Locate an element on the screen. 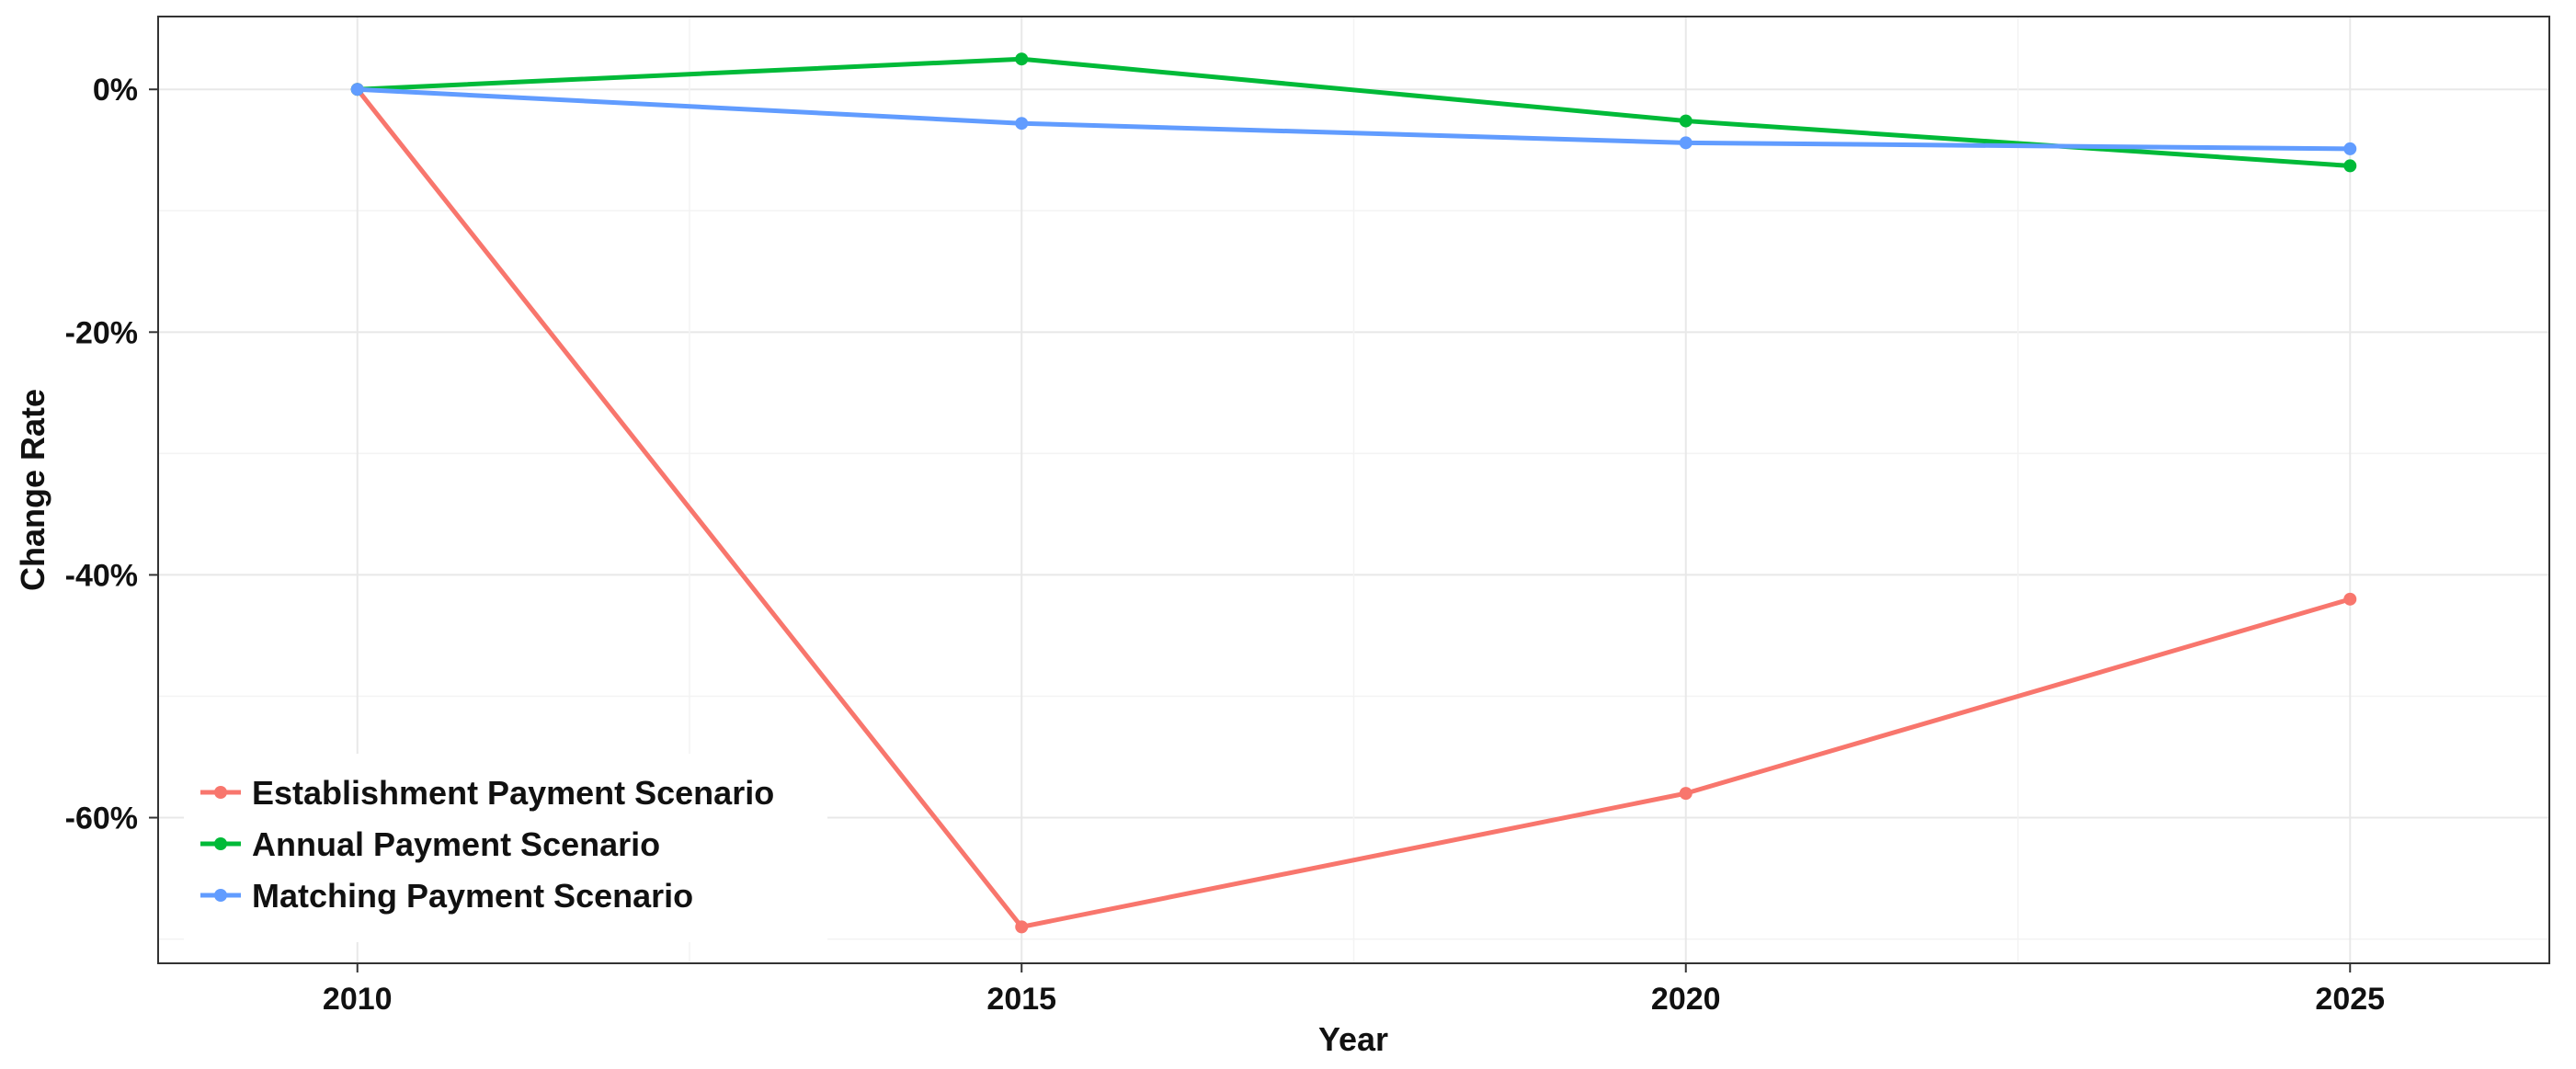  legend-label: Matching Payment Scenario is located at coordinates (472, 896).